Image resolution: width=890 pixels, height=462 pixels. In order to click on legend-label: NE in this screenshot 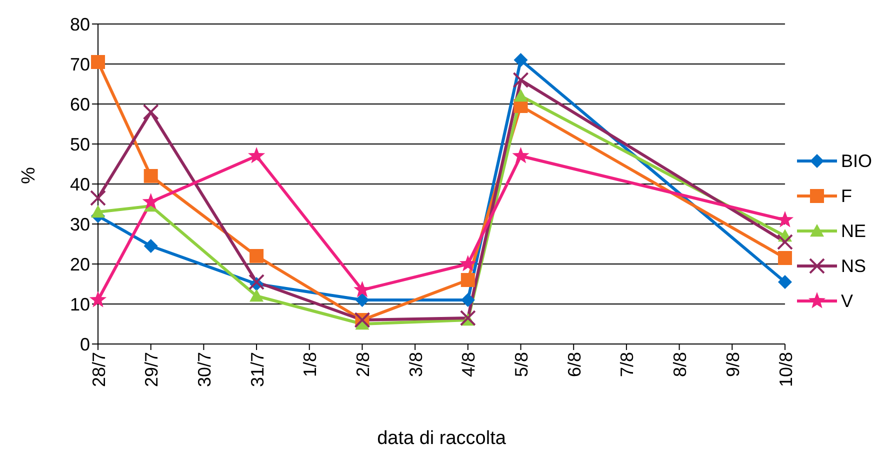, I will do `click(853, 231)`.